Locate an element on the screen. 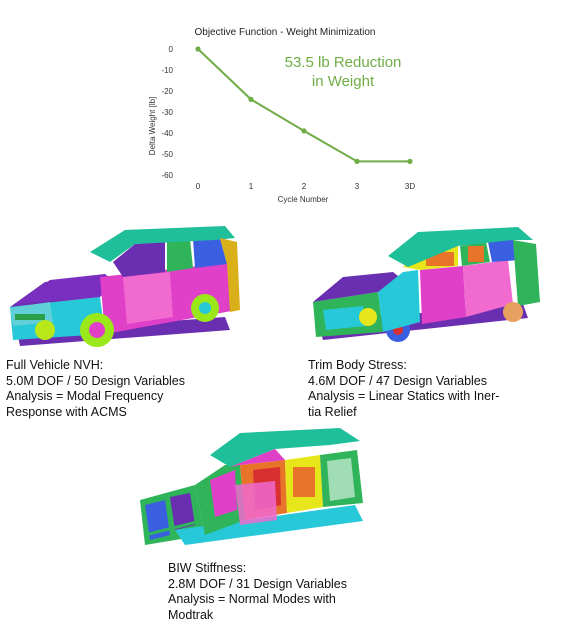 Image resolution: width=562 pixels, height=640 pixels. trim-body-caption-line1: Trim Body Stress: is located at coordinates (357, 365).